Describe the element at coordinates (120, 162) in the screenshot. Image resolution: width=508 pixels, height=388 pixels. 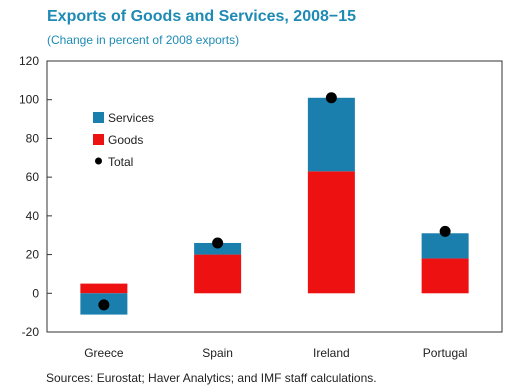
I see `legend-label-total: Total` at that location.